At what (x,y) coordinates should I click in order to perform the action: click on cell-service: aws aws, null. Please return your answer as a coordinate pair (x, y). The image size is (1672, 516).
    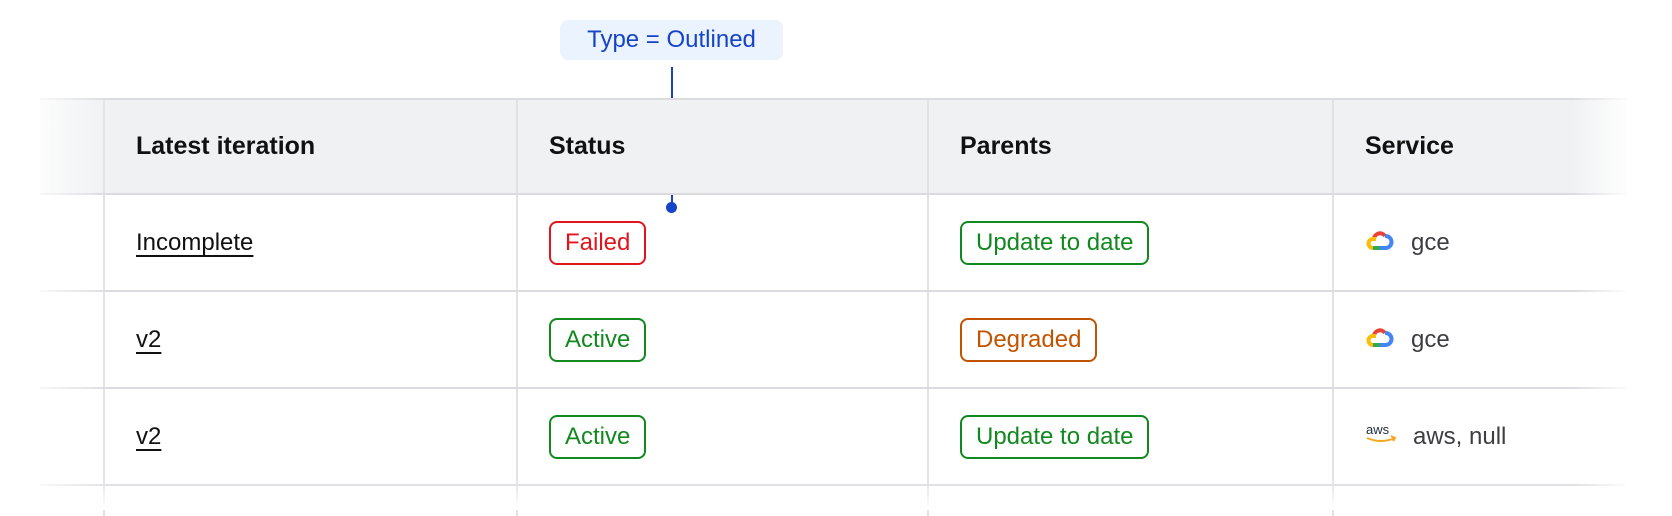
    Looking at the image, I should click on (1479, 436).